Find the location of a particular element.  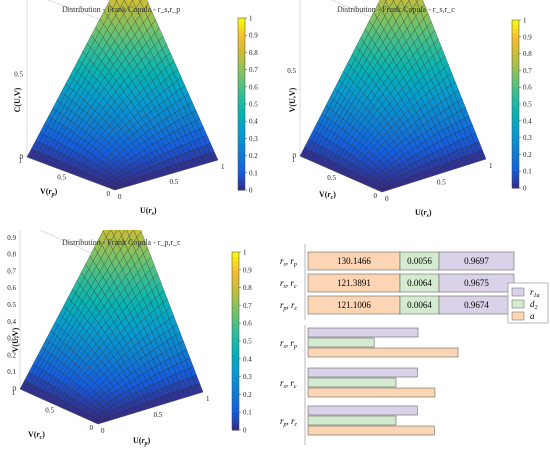

z-tick-label: 0.6 is located at coordinates (11, 288).